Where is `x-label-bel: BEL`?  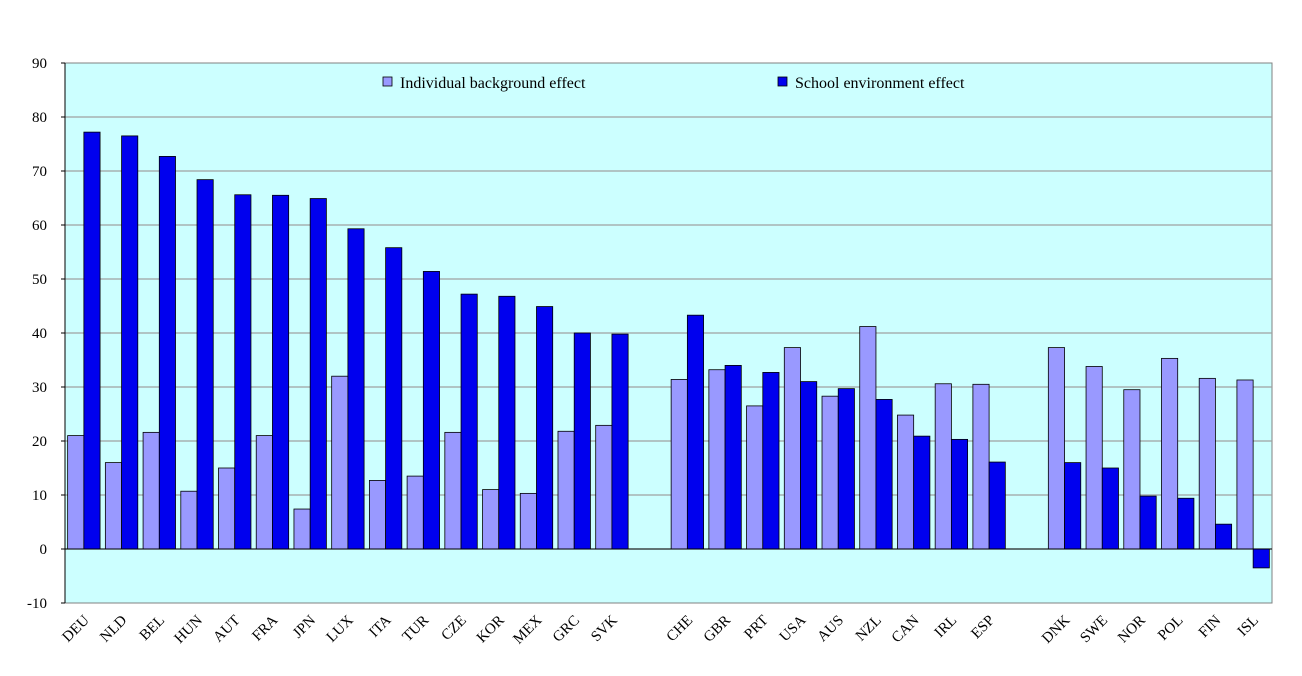 x-label-bel: BEL is located at coordinates (152, 628).